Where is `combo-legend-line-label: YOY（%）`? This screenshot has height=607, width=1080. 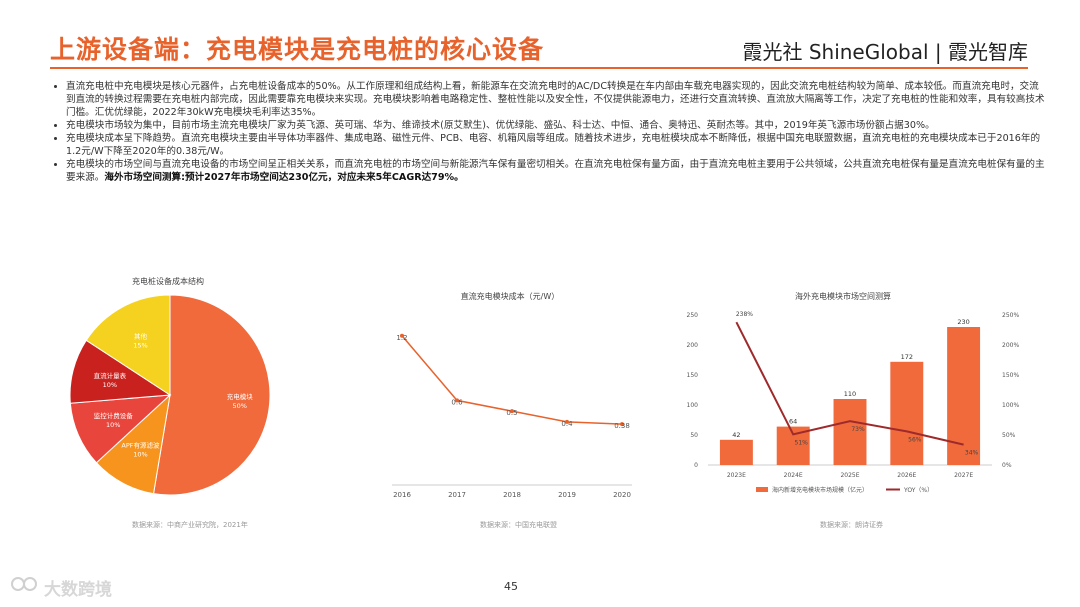
combo-legend-line-label: YOY（%） is located at coordinates (918, 490).